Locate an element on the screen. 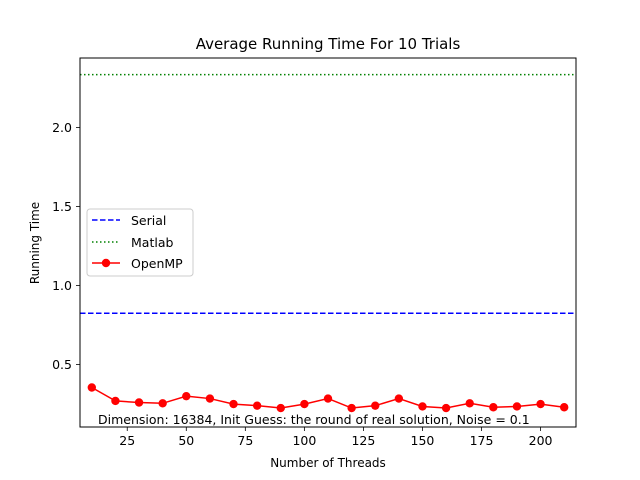  y-axis: 0.5 1.0 1.5 2.0 is located at coordinates (66, 246).